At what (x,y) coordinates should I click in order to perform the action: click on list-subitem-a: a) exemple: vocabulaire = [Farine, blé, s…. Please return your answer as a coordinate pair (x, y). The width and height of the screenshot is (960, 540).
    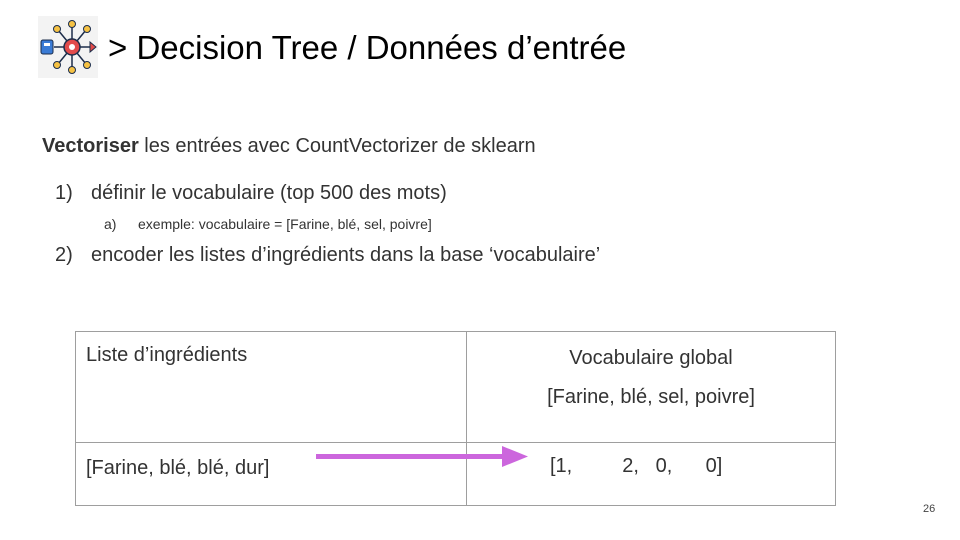
    Looking at the image, I should click on (268, 224).